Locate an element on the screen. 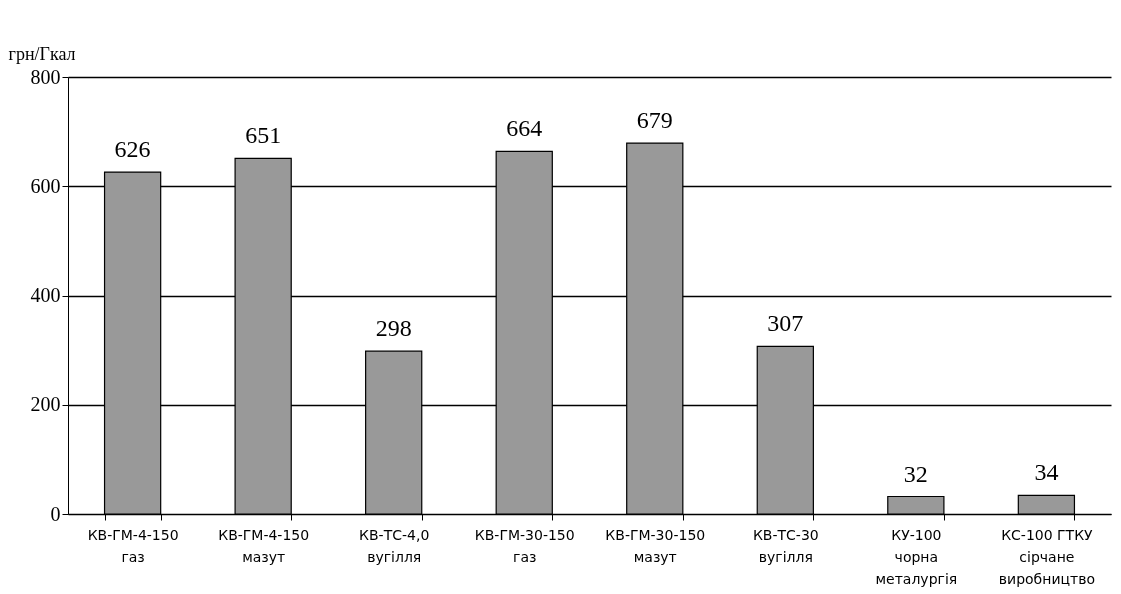 This screenshot has height=594, width=1121. x-tick-label: КВ-ГМ-30-150 мазут is located at coordinates (655, 545).